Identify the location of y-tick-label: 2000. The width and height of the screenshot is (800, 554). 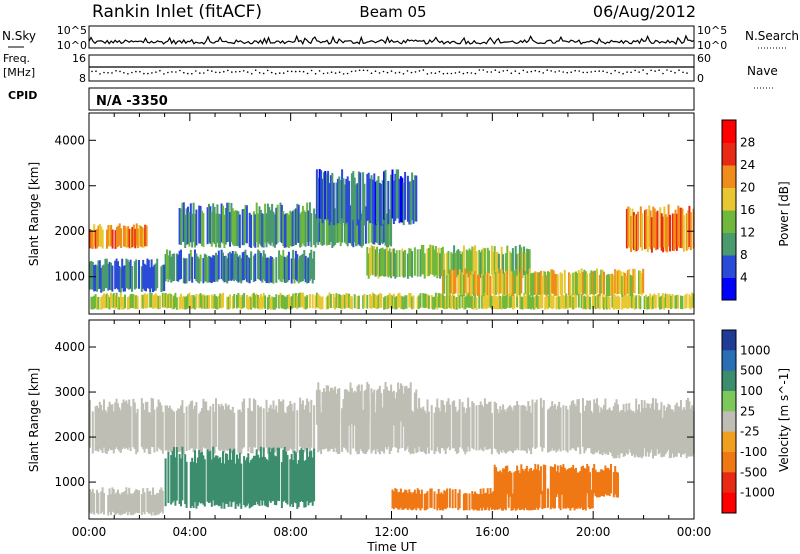
(69, 231).